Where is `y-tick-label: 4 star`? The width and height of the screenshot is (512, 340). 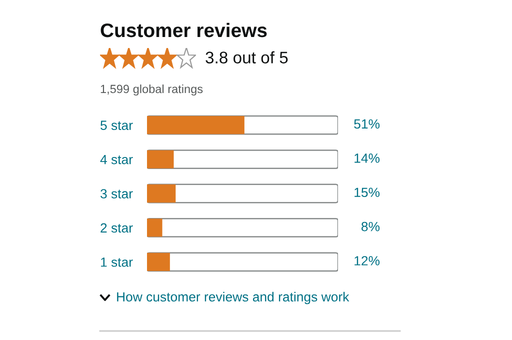 y-tick-label: 4 star is located at coordinates (116, 159).